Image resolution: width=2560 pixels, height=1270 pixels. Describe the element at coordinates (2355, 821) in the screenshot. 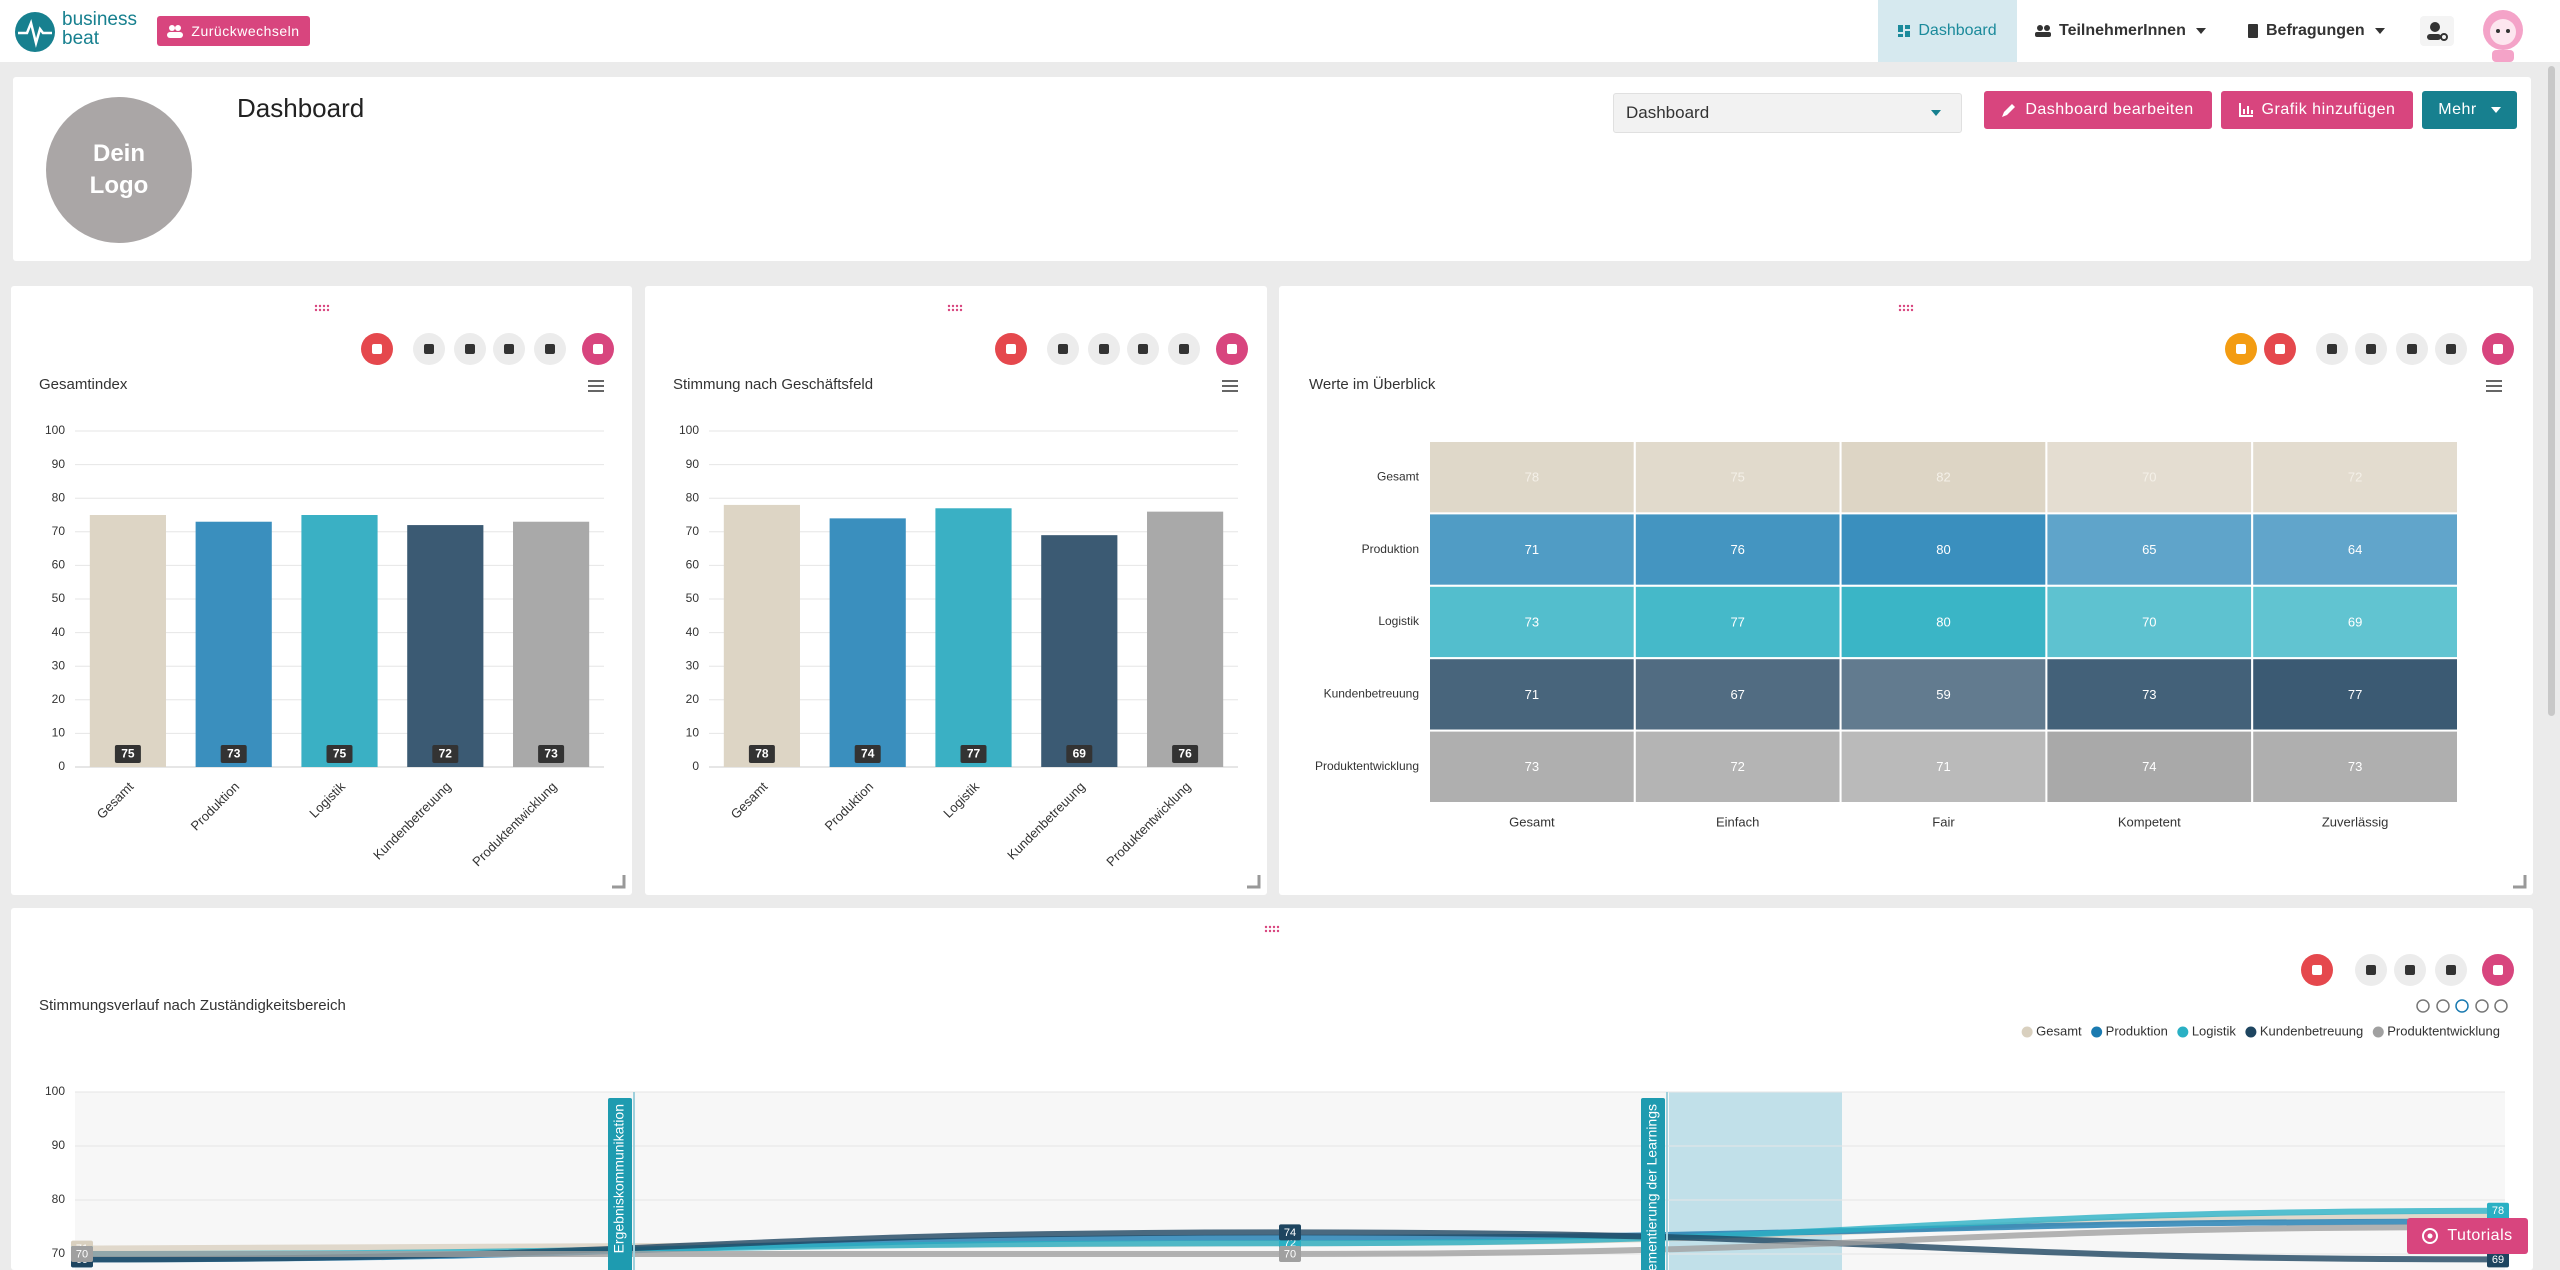

I see `column-label: Zuverlässig` at that location.